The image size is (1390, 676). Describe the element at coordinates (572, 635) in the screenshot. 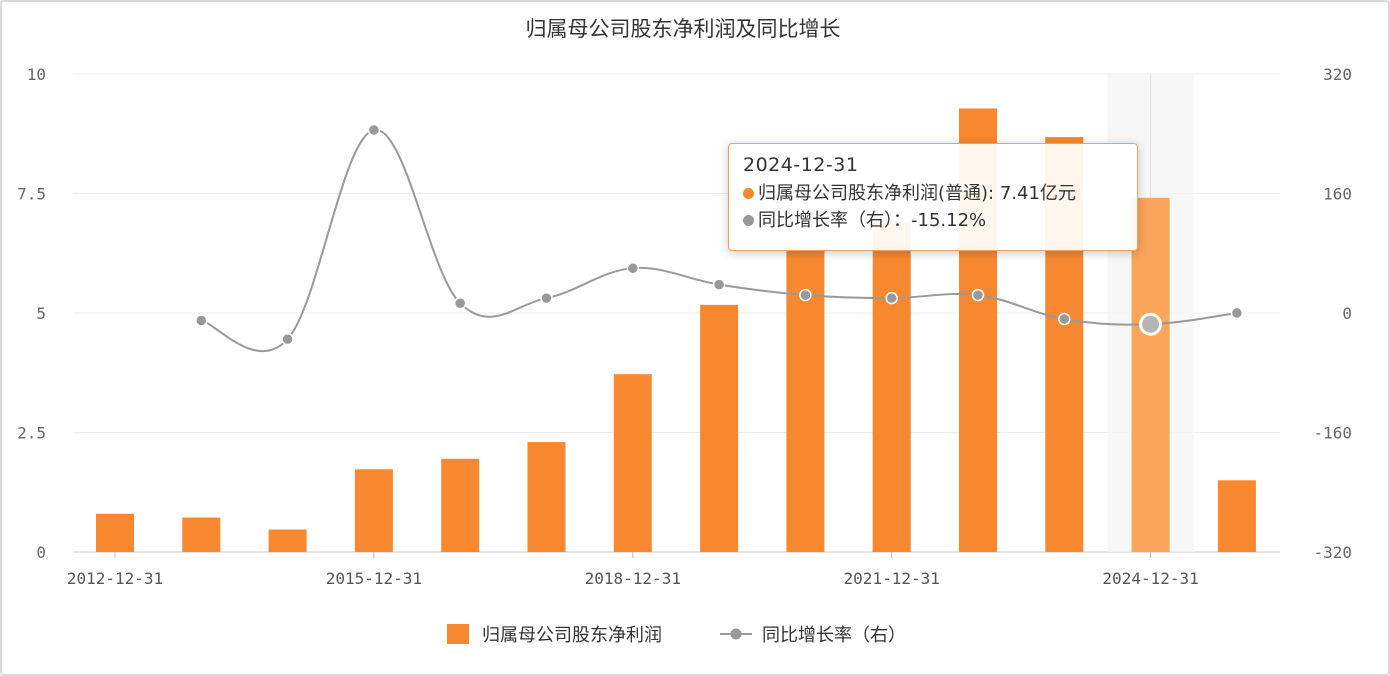

I see `legend-label-profit: 归属母公司股东净利润` at that location.